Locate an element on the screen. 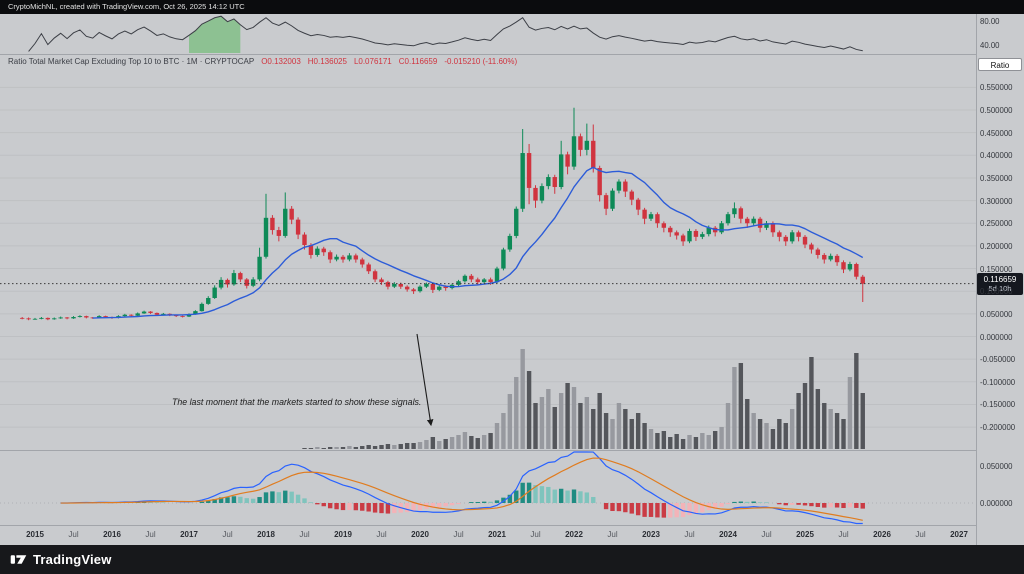  ohlc-high: H0.136025 is located at coordinates (327, 61).